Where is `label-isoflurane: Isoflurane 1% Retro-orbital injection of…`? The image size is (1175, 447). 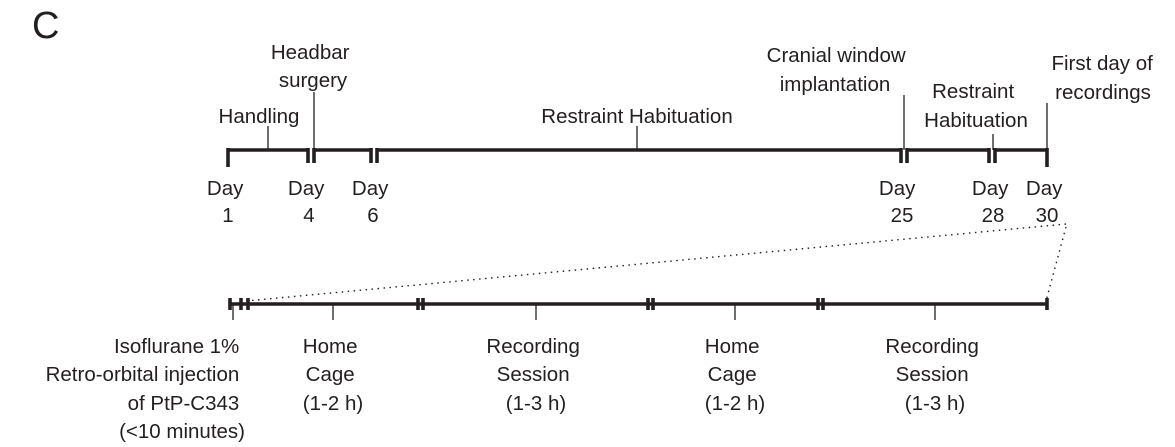
label-isoflurane: Isoflurane 1% Retro-orbital injection of… is located at coordinates (145, 389).